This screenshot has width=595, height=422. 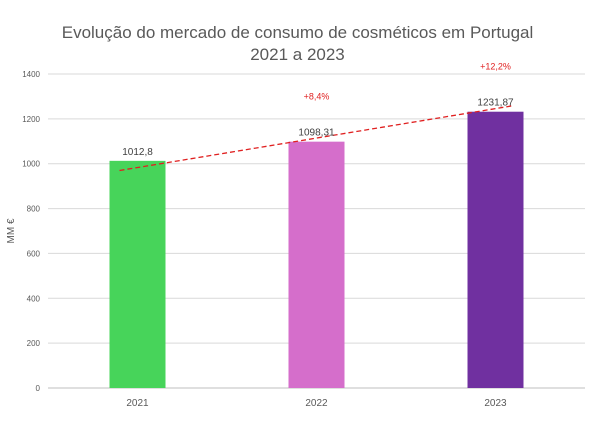 I want to click on data-label: 1012,8, so click(x=137, y=152).